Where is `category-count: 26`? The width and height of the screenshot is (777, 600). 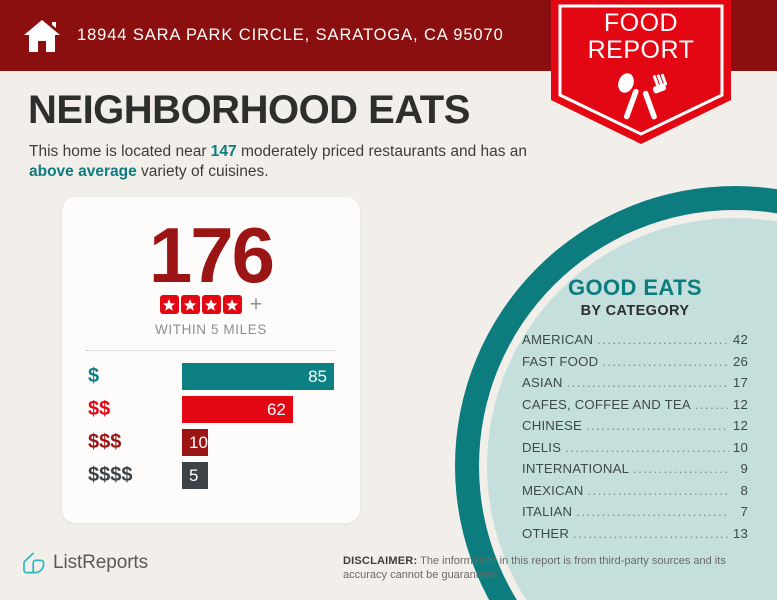
category-count: 26 is located at coordinates (740, 361).